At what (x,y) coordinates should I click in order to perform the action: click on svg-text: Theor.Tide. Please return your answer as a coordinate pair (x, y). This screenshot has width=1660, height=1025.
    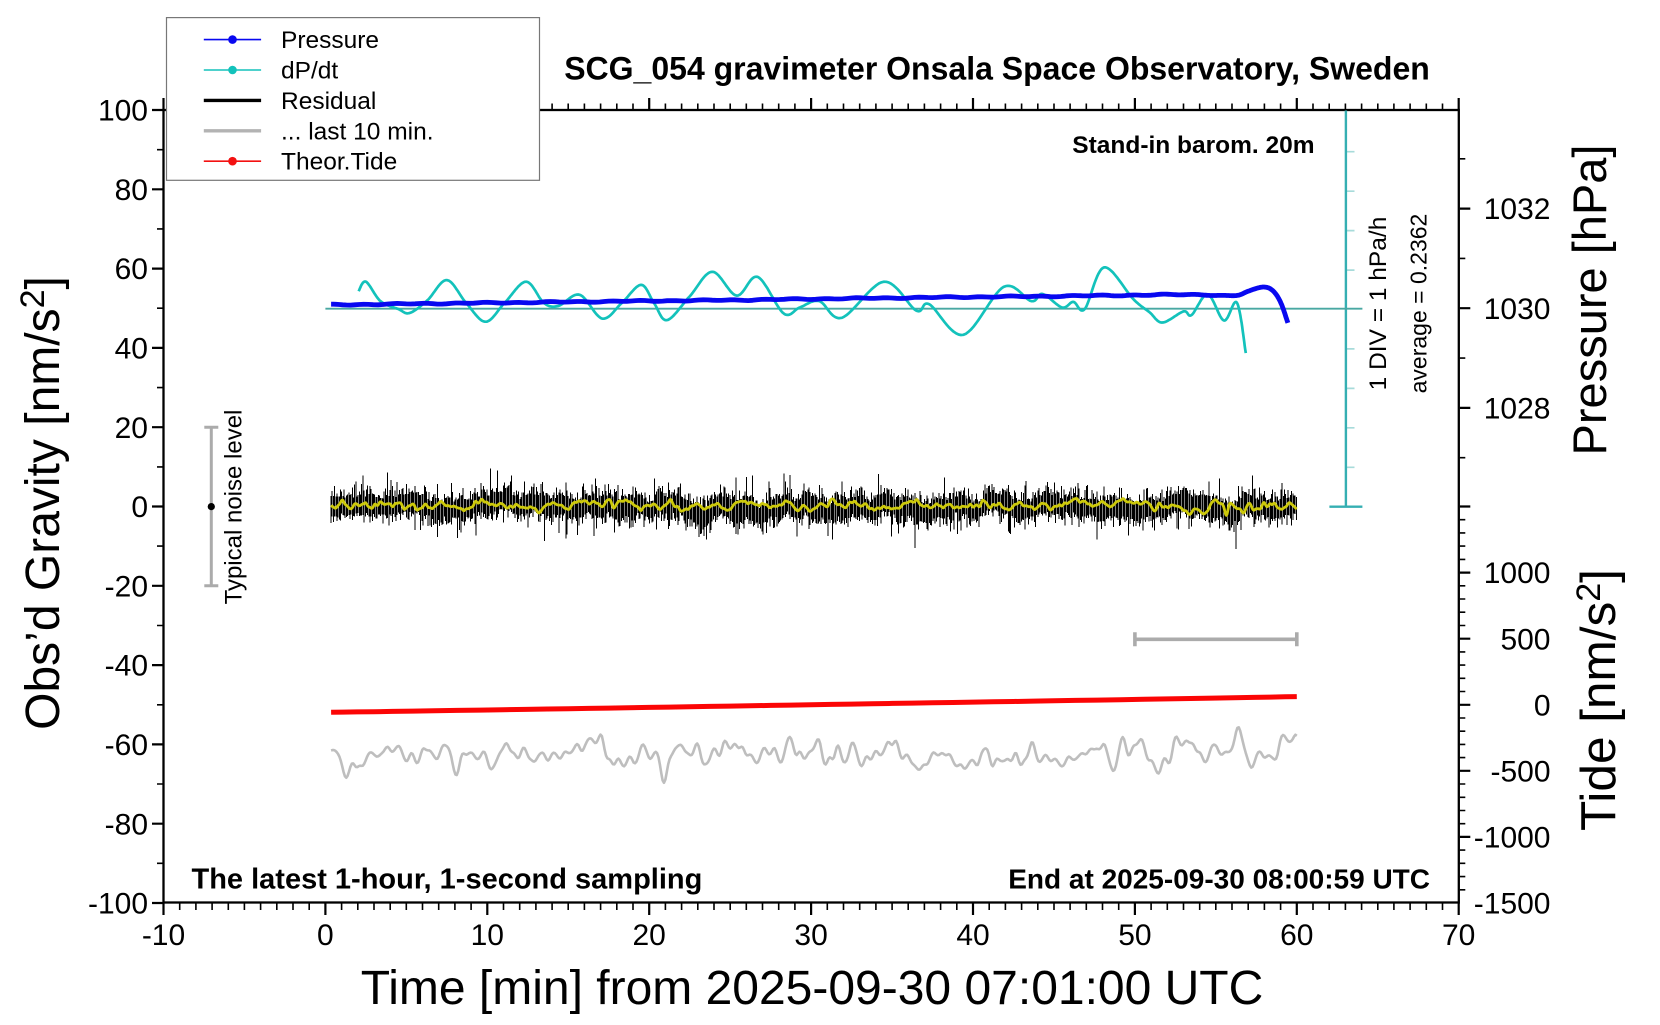
    Looking at the image, I should click on (339, 162).